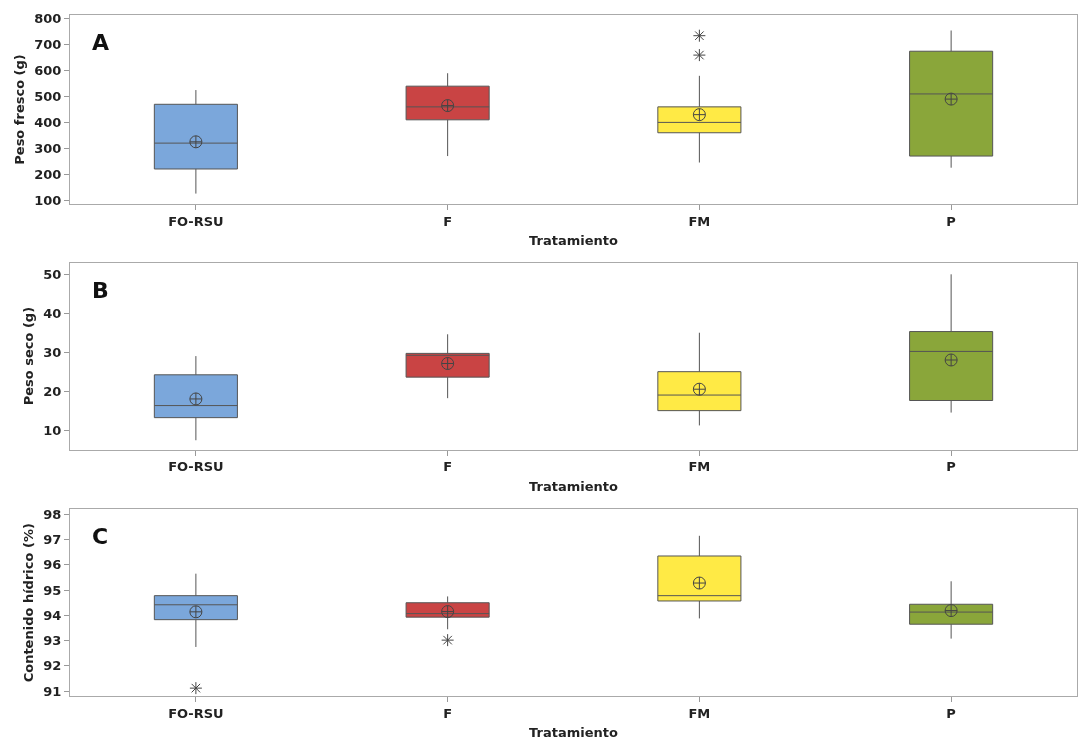  I want to click on y-tick-label: 98, so click(52, 514).